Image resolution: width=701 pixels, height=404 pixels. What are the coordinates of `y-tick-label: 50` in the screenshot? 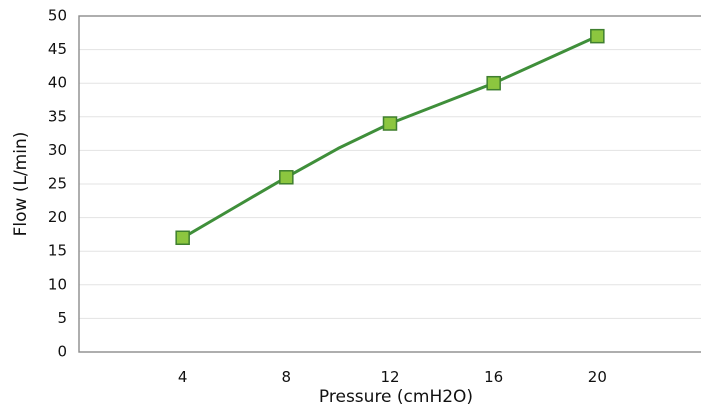 It's located at (57, 16).